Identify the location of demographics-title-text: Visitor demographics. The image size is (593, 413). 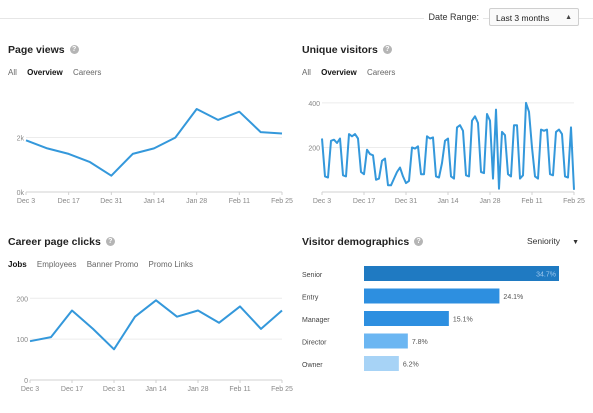
(356, 242).